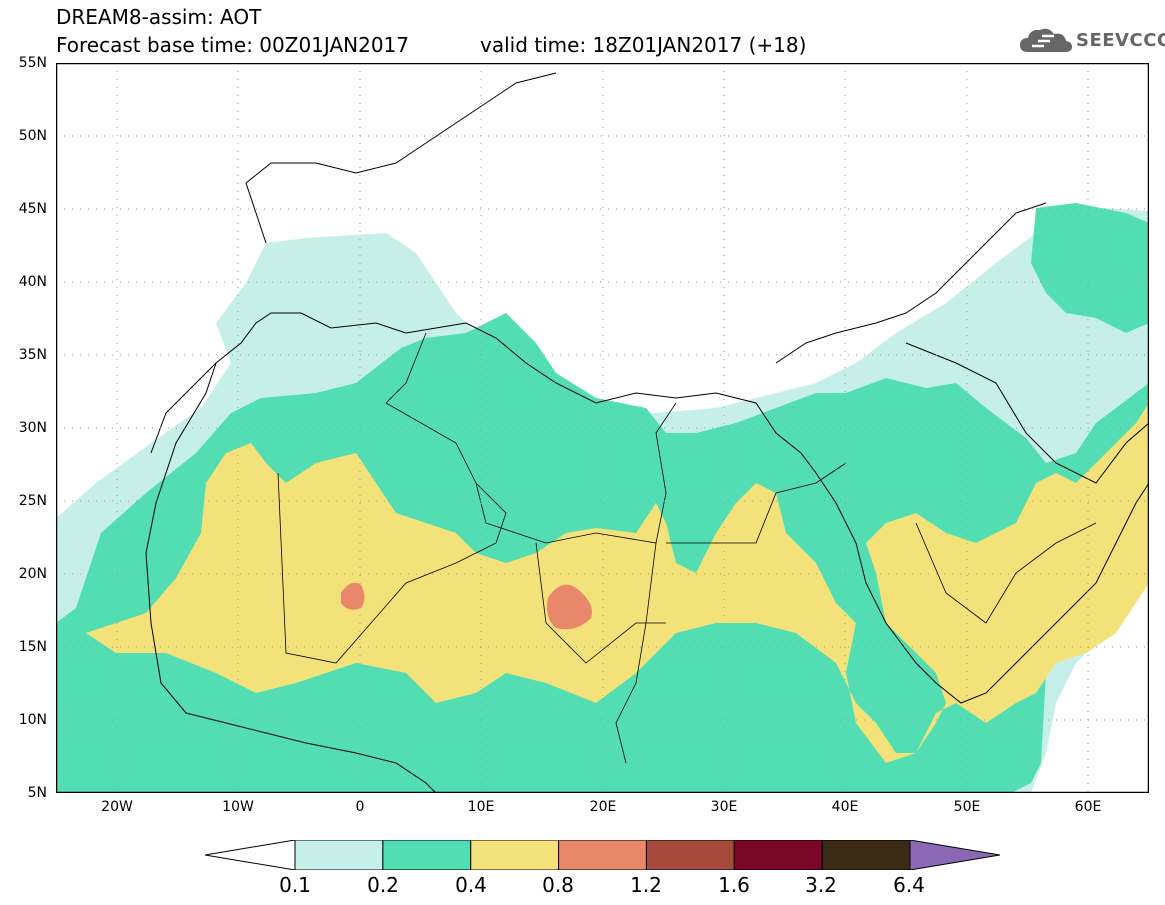 The width and height of the screenshot is (1165, 905). What do you see at coordinates (909, 885) in the screenshot?
I see `colorbar-label: 6.4` at bounding box center [909, 885].